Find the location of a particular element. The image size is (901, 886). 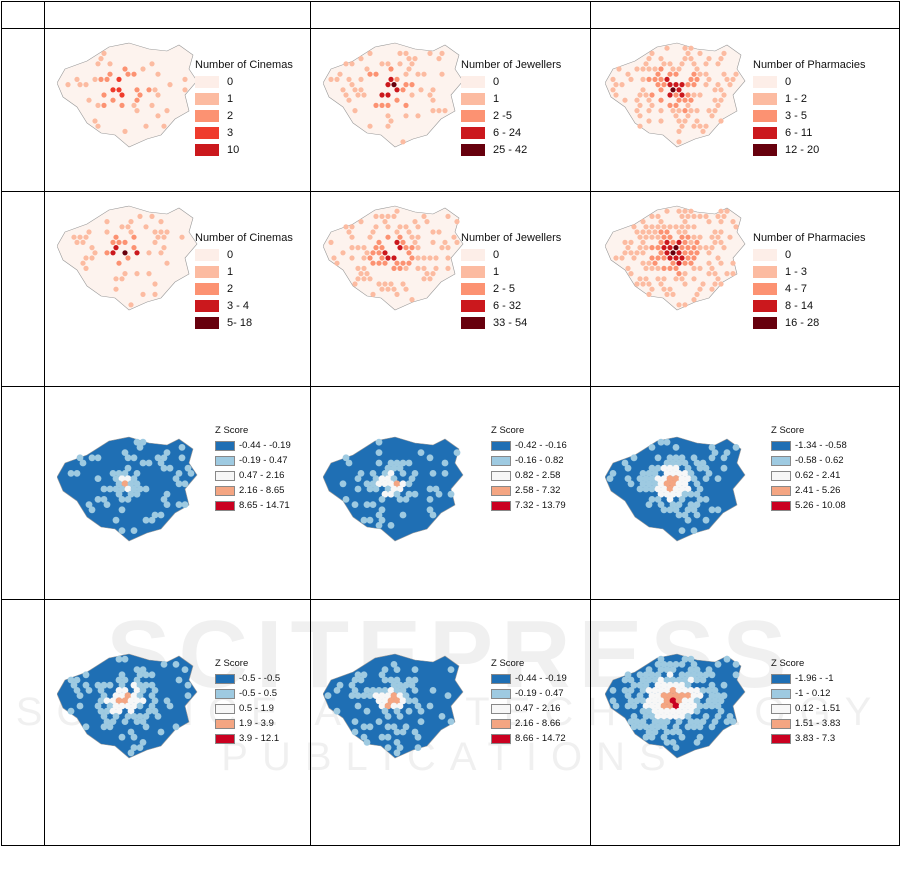

legend-item: 0 is located at coordinates (809, 81).